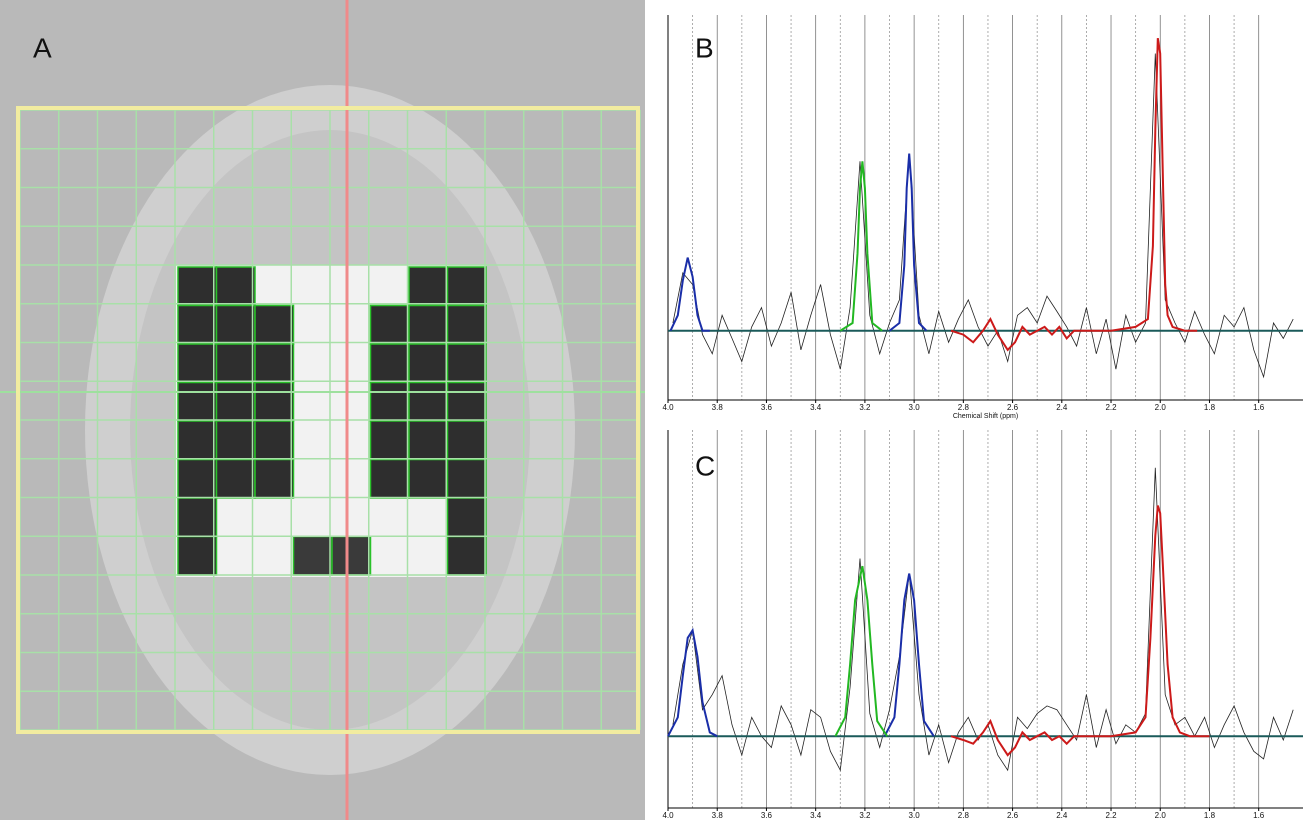  I want to click on panel-label: B, so click(704, 47).